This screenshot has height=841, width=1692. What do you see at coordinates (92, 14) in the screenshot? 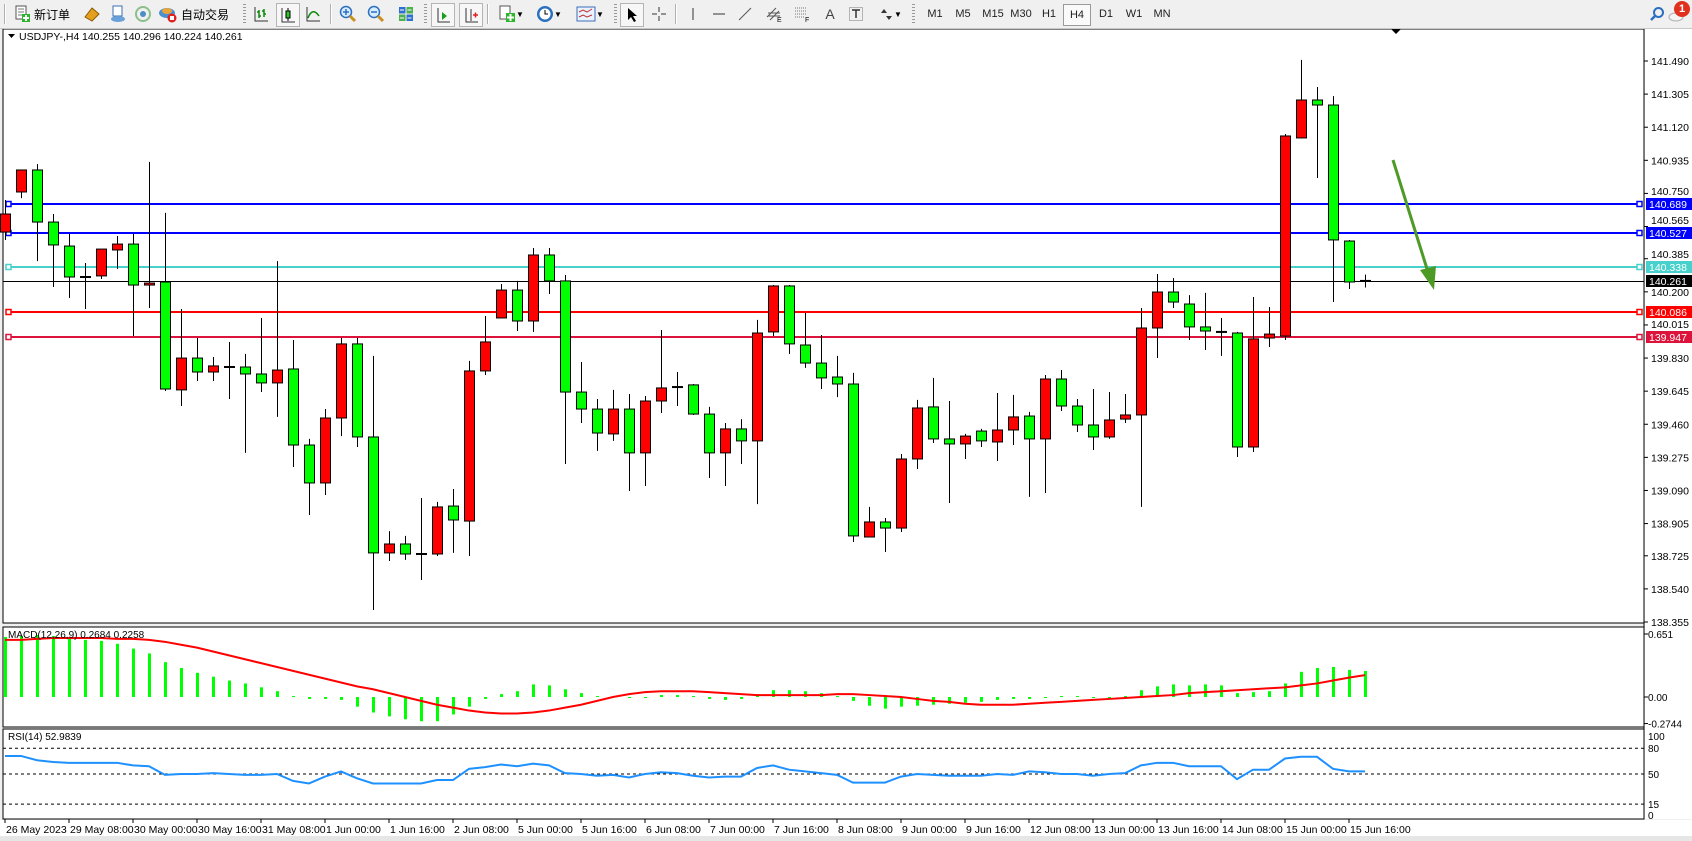
I see `gold-button` at bounding box center [92, 14].